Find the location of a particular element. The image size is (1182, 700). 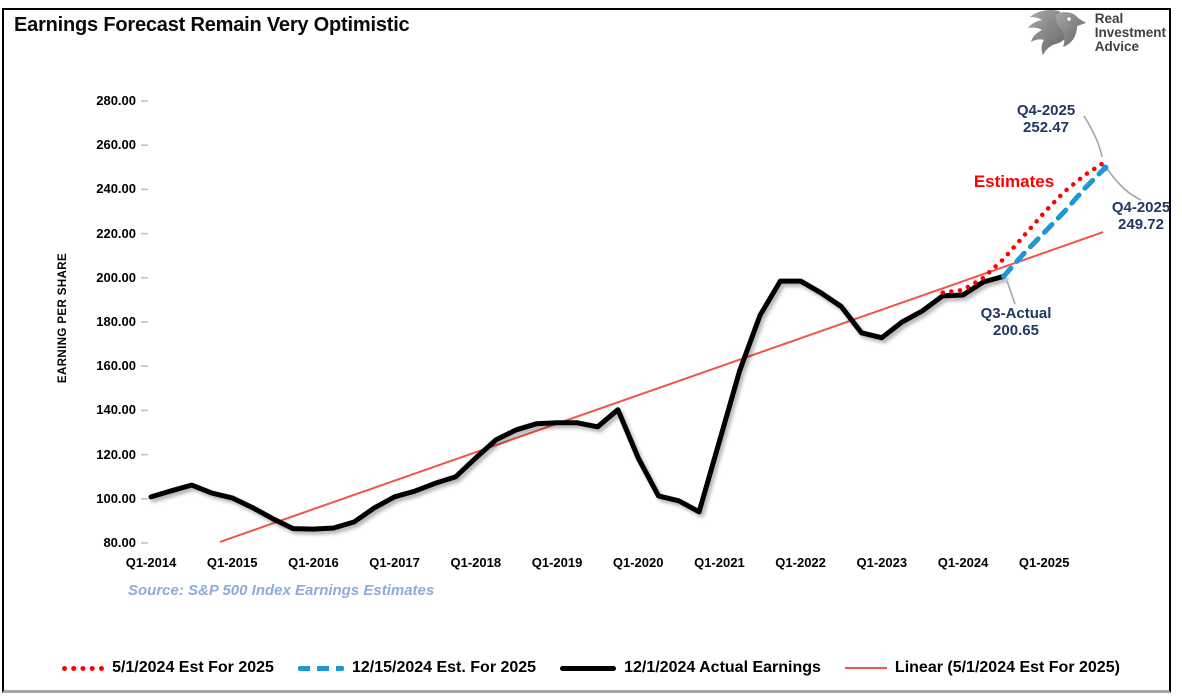

y-axis-tick-label: 120.00 is located at coordinates (116, 454).